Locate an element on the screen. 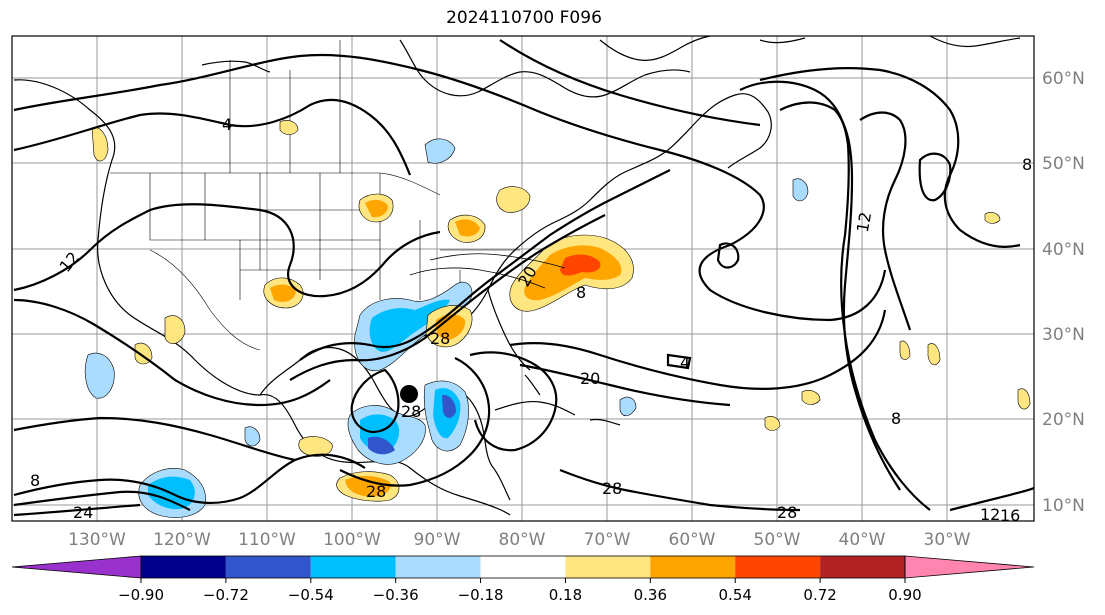 Image resolution: width=1105 pixels, height=615 pixels. lon-label-80w: 80°W is located at coordinates (522, 540).